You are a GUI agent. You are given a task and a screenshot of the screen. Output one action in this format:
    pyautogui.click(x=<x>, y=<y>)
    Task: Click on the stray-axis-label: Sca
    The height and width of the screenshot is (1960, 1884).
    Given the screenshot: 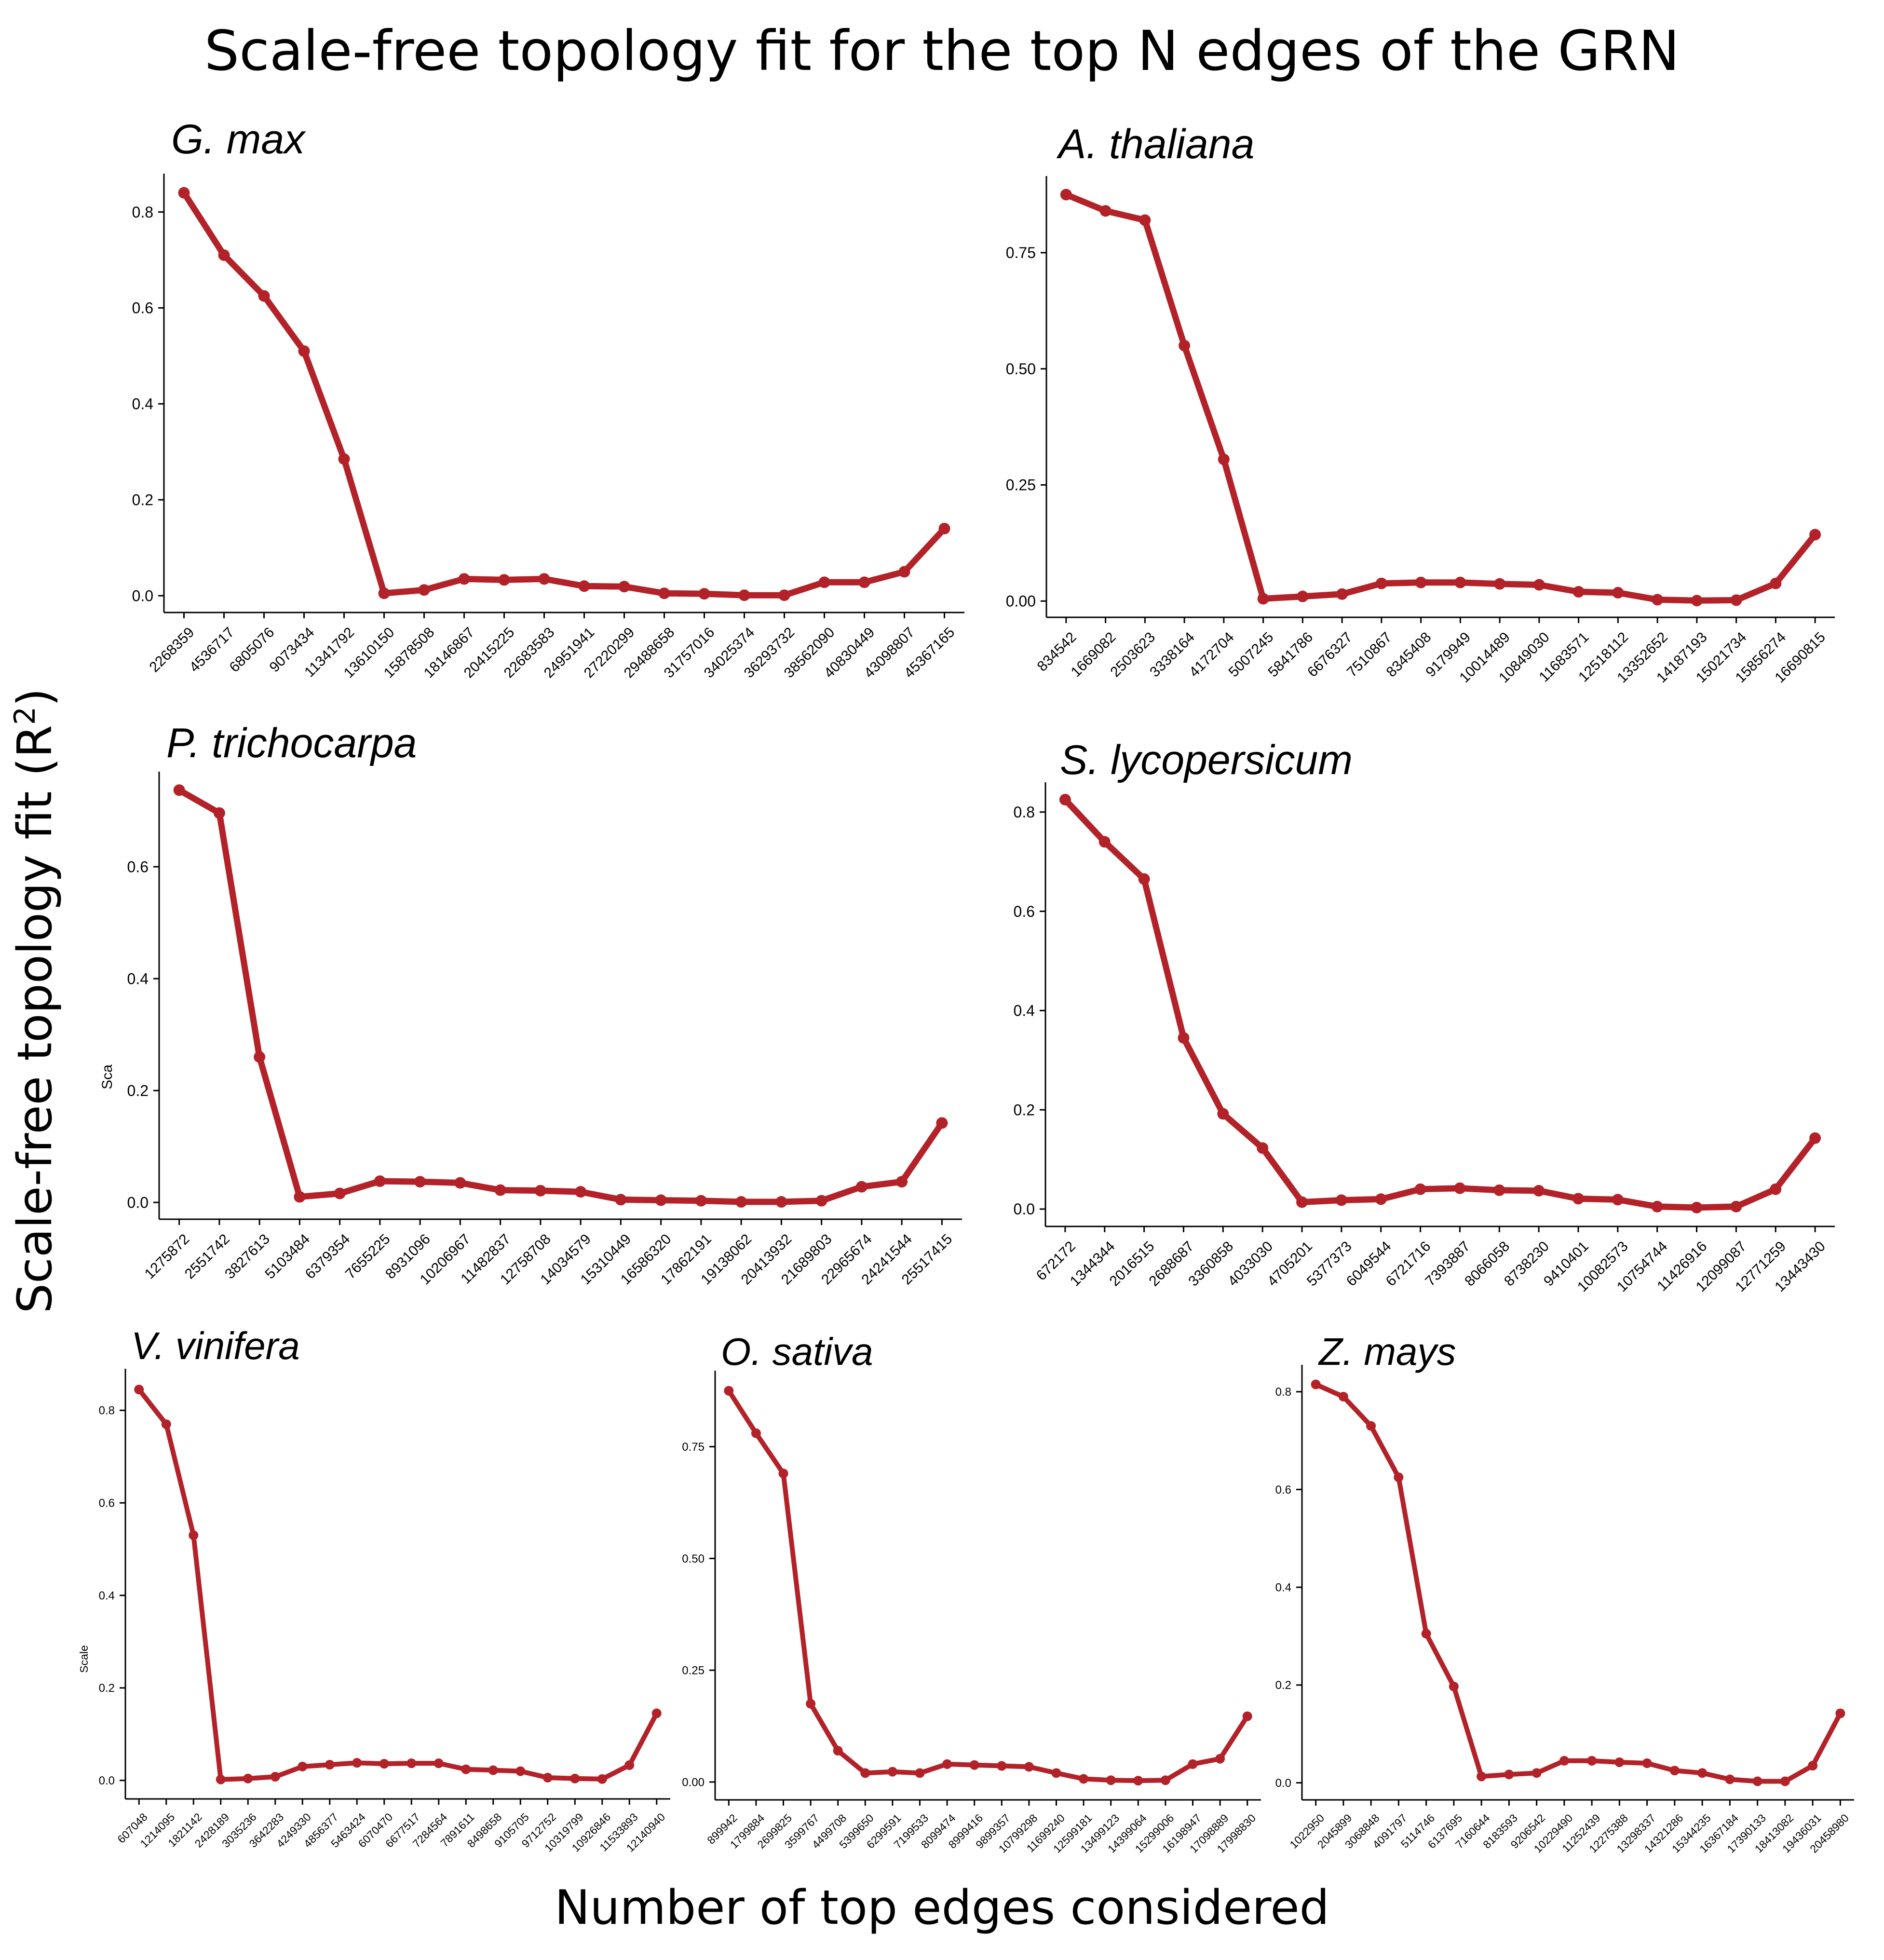 What is the action you would take?
    pyautogui.click(x=107, y=1076)
    